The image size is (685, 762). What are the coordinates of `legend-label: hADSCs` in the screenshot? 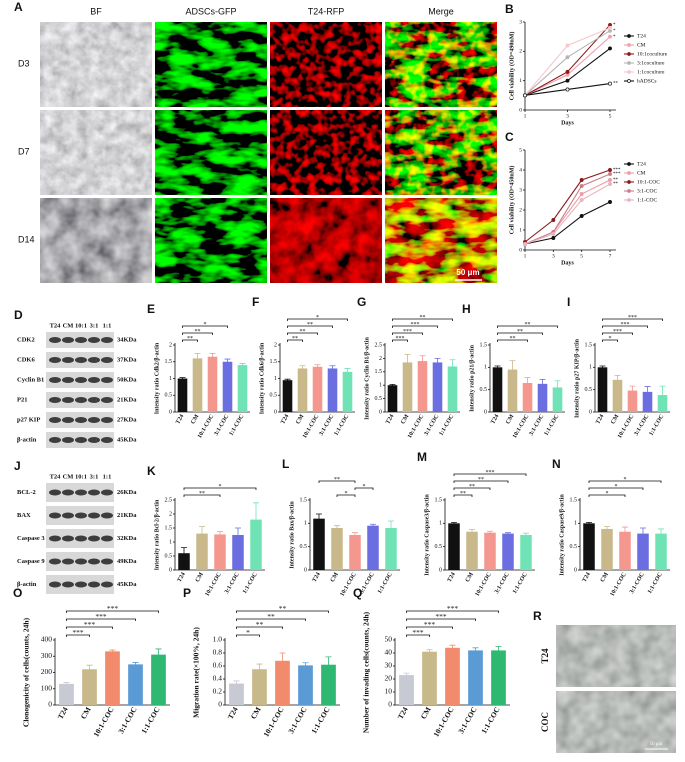 It's located at (647, 81).